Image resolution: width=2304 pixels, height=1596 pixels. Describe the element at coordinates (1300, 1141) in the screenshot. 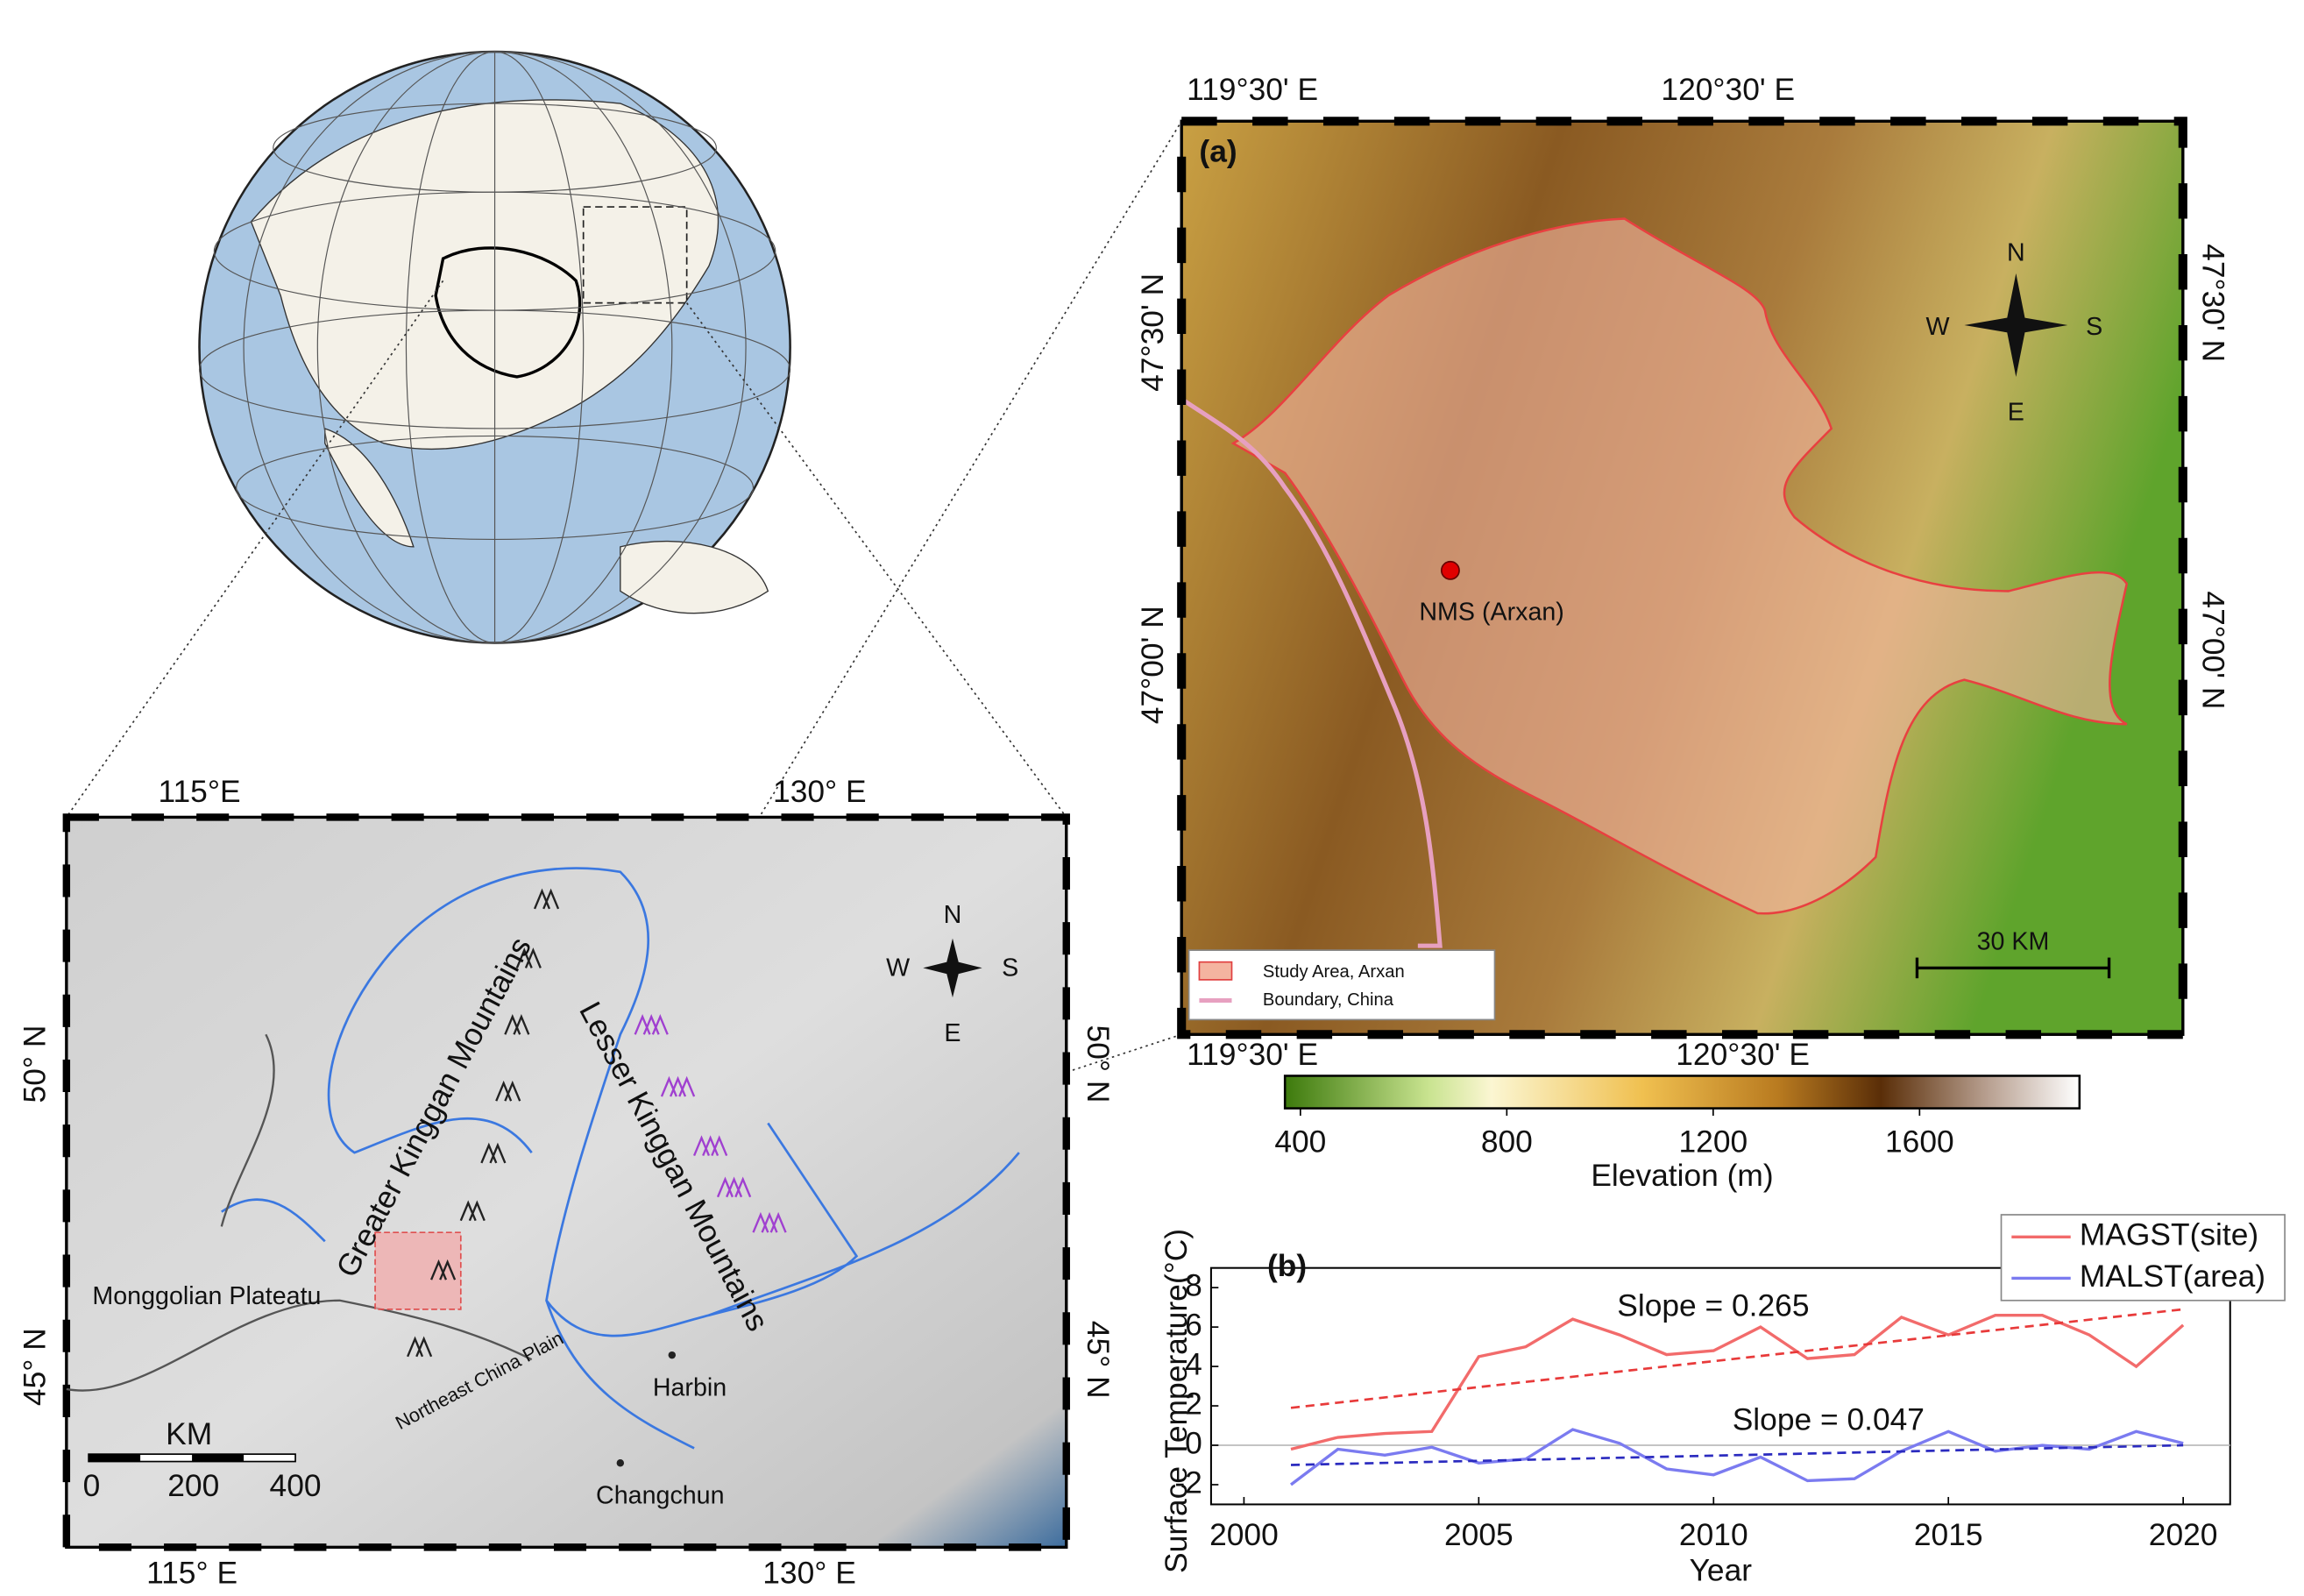

I see `colorbar-tick-label: 400` at that location.